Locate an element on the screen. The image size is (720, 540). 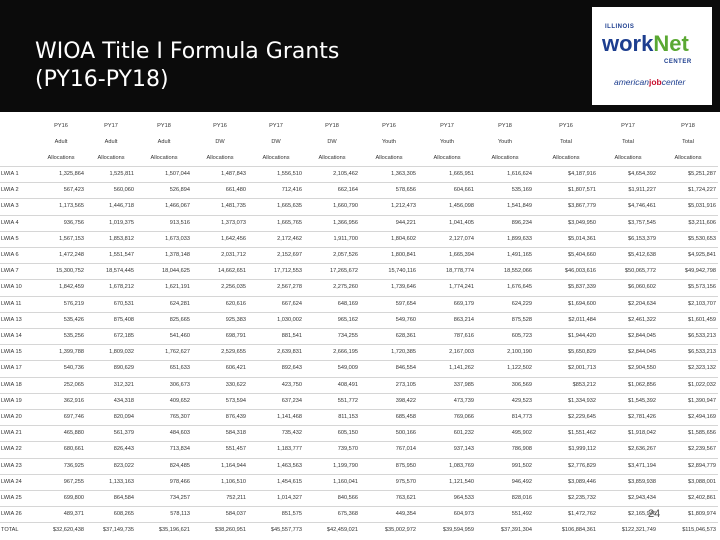
allocation-cell: 896,234 is located at coordinates (521, 222).